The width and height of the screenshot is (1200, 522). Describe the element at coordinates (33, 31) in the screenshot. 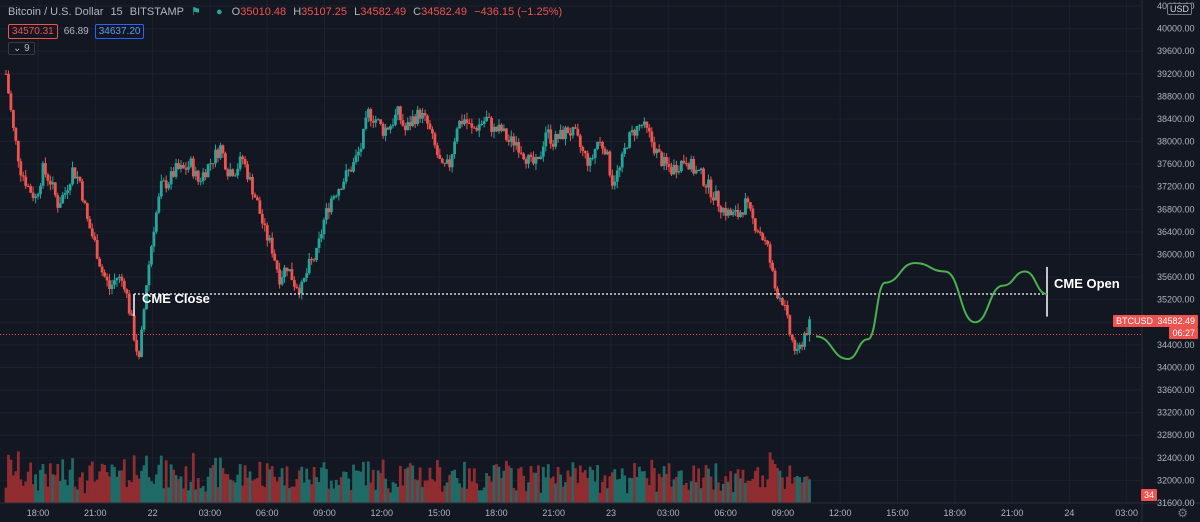

I see `bid-price-badge: 34570.31` at that location.